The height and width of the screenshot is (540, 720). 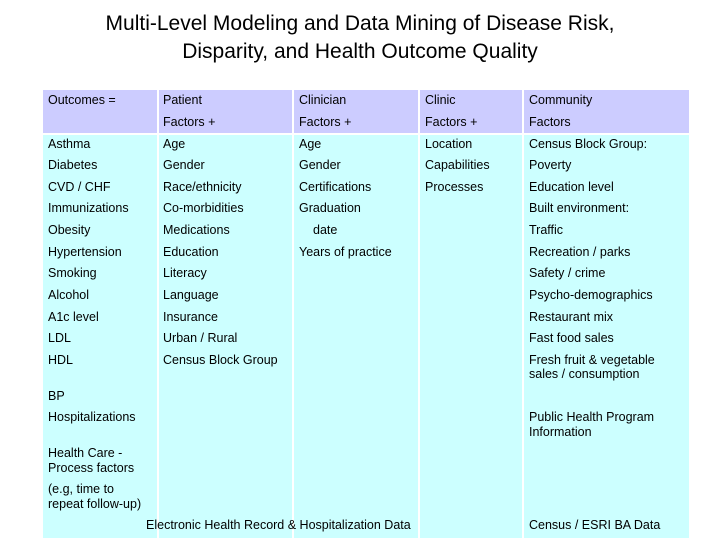 I want to click on community-factor: Poverty, so click(x=550, y=165).